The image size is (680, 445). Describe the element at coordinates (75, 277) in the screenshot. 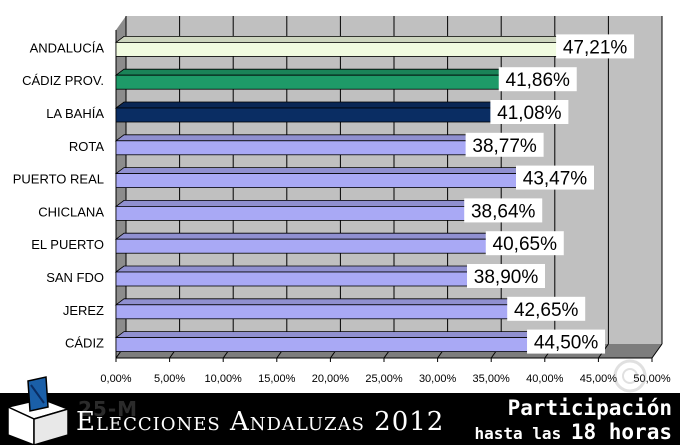

I see `category-label: SAN FDO` at that location.